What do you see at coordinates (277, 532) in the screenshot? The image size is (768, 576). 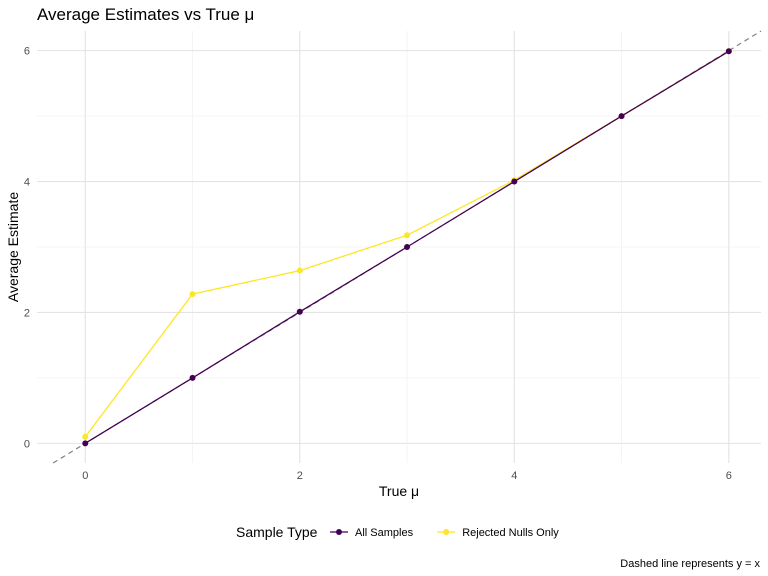 I see `legend-title: Sample Type` at bounding box center [277, 532].